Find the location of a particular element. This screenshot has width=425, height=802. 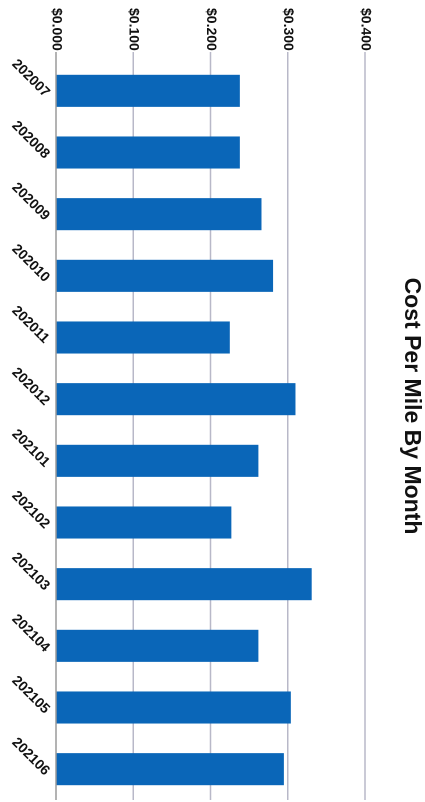

value-tick-label: $0.100 is located at coordinates (135, 29).